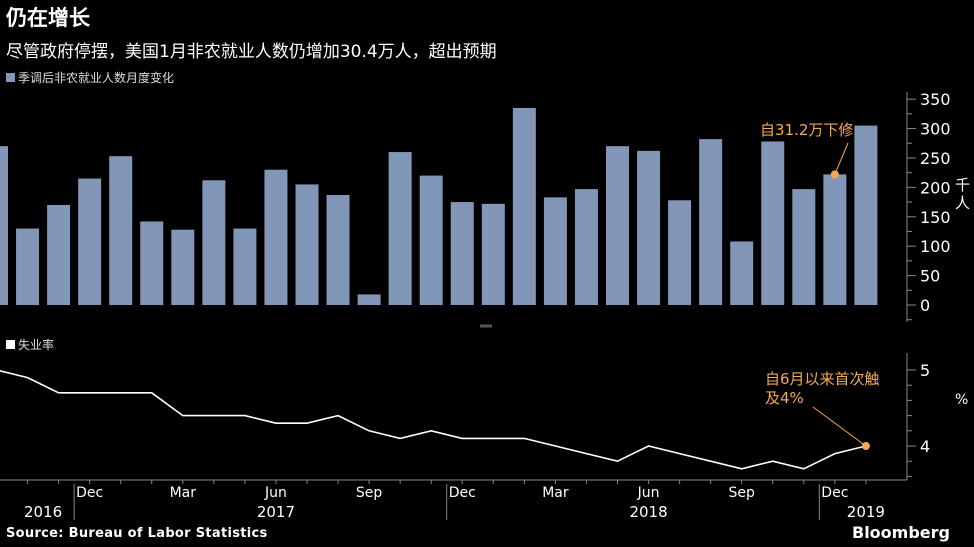 This screenshot has height=547, width=974. What do you see at coordinates (841, 158) in the screenshot?
I see `bar-annotation-leader` at bounding box center [841, 158].